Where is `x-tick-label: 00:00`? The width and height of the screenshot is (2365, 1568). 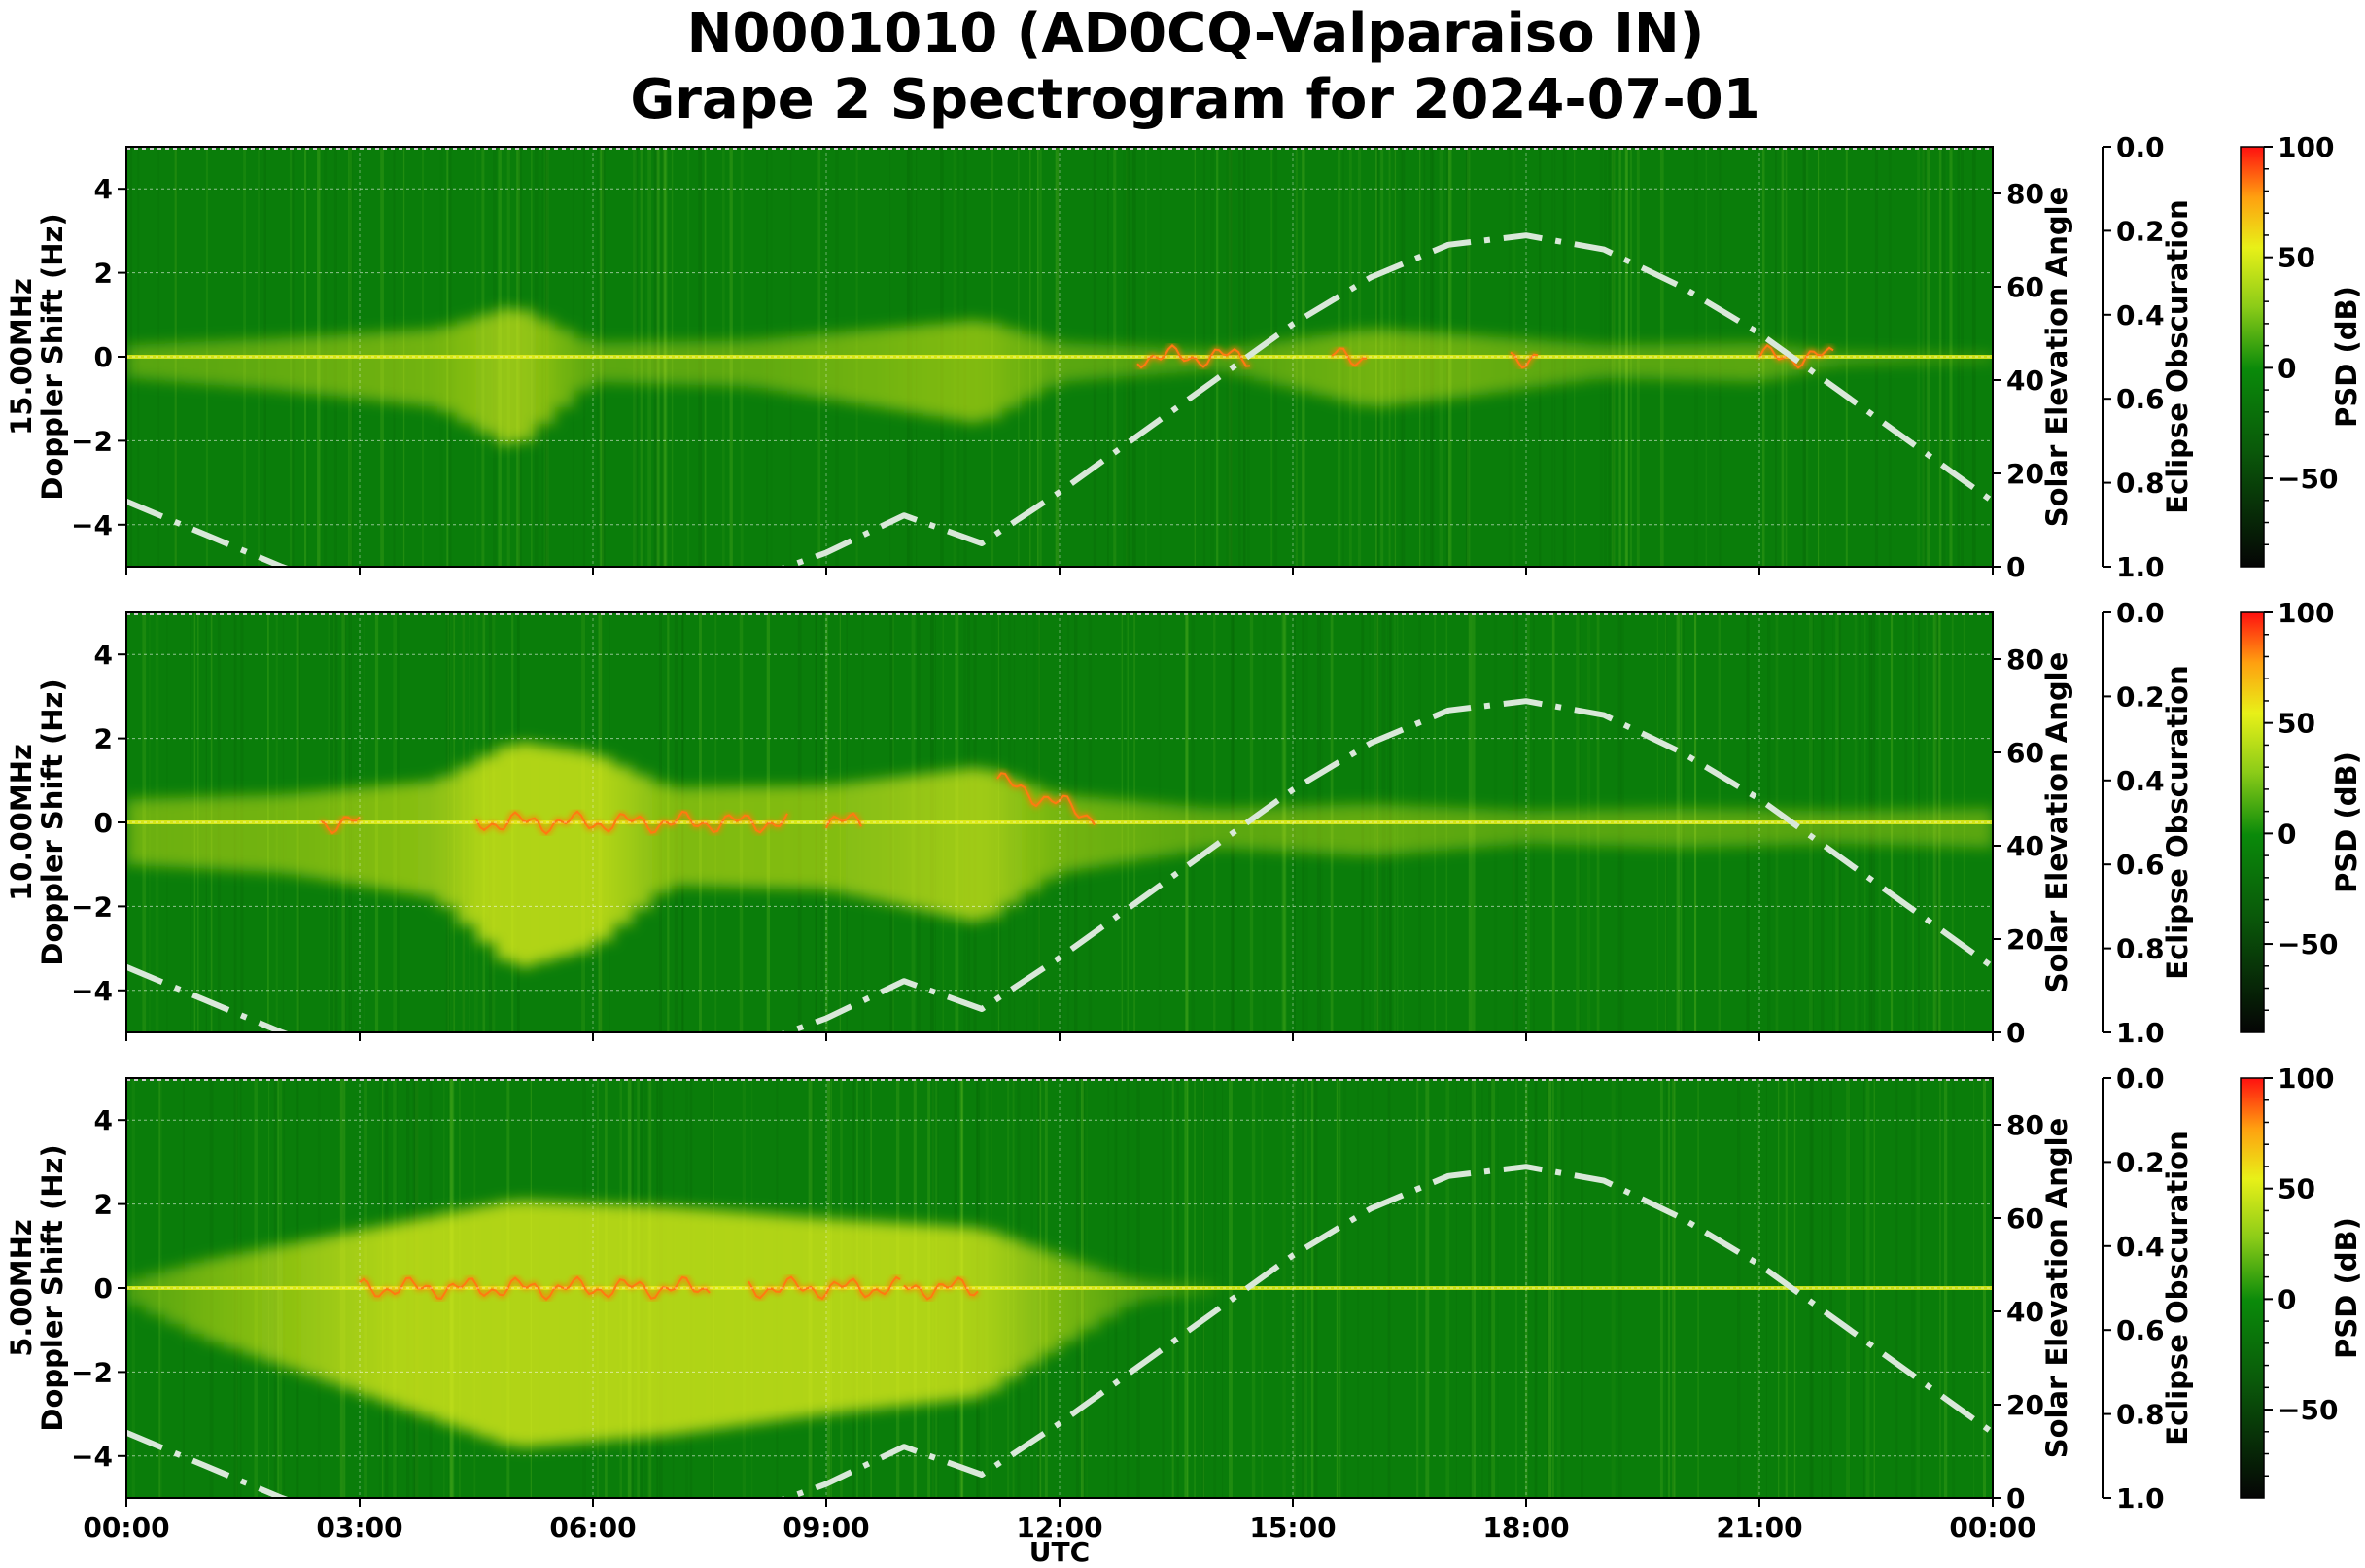
x-tick-label: 00:00 is located at coordinates (126, 1528).